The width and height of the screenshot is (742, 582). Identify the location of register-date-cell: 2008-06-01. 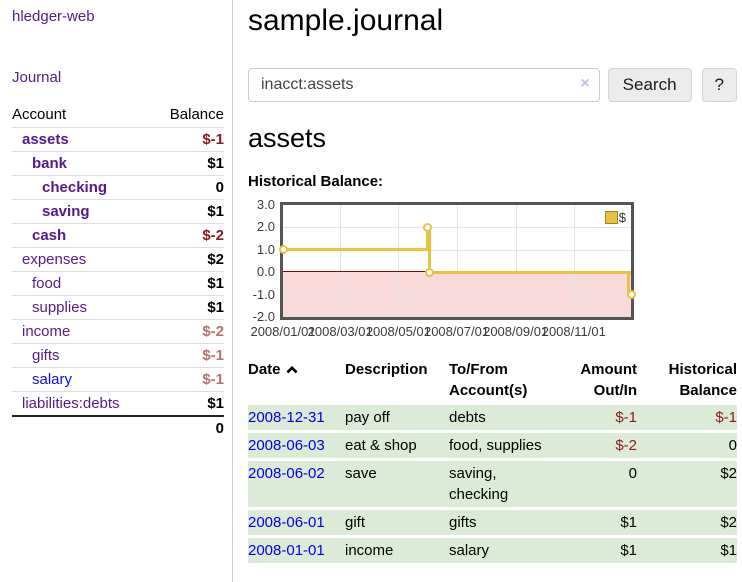
(296, 522).